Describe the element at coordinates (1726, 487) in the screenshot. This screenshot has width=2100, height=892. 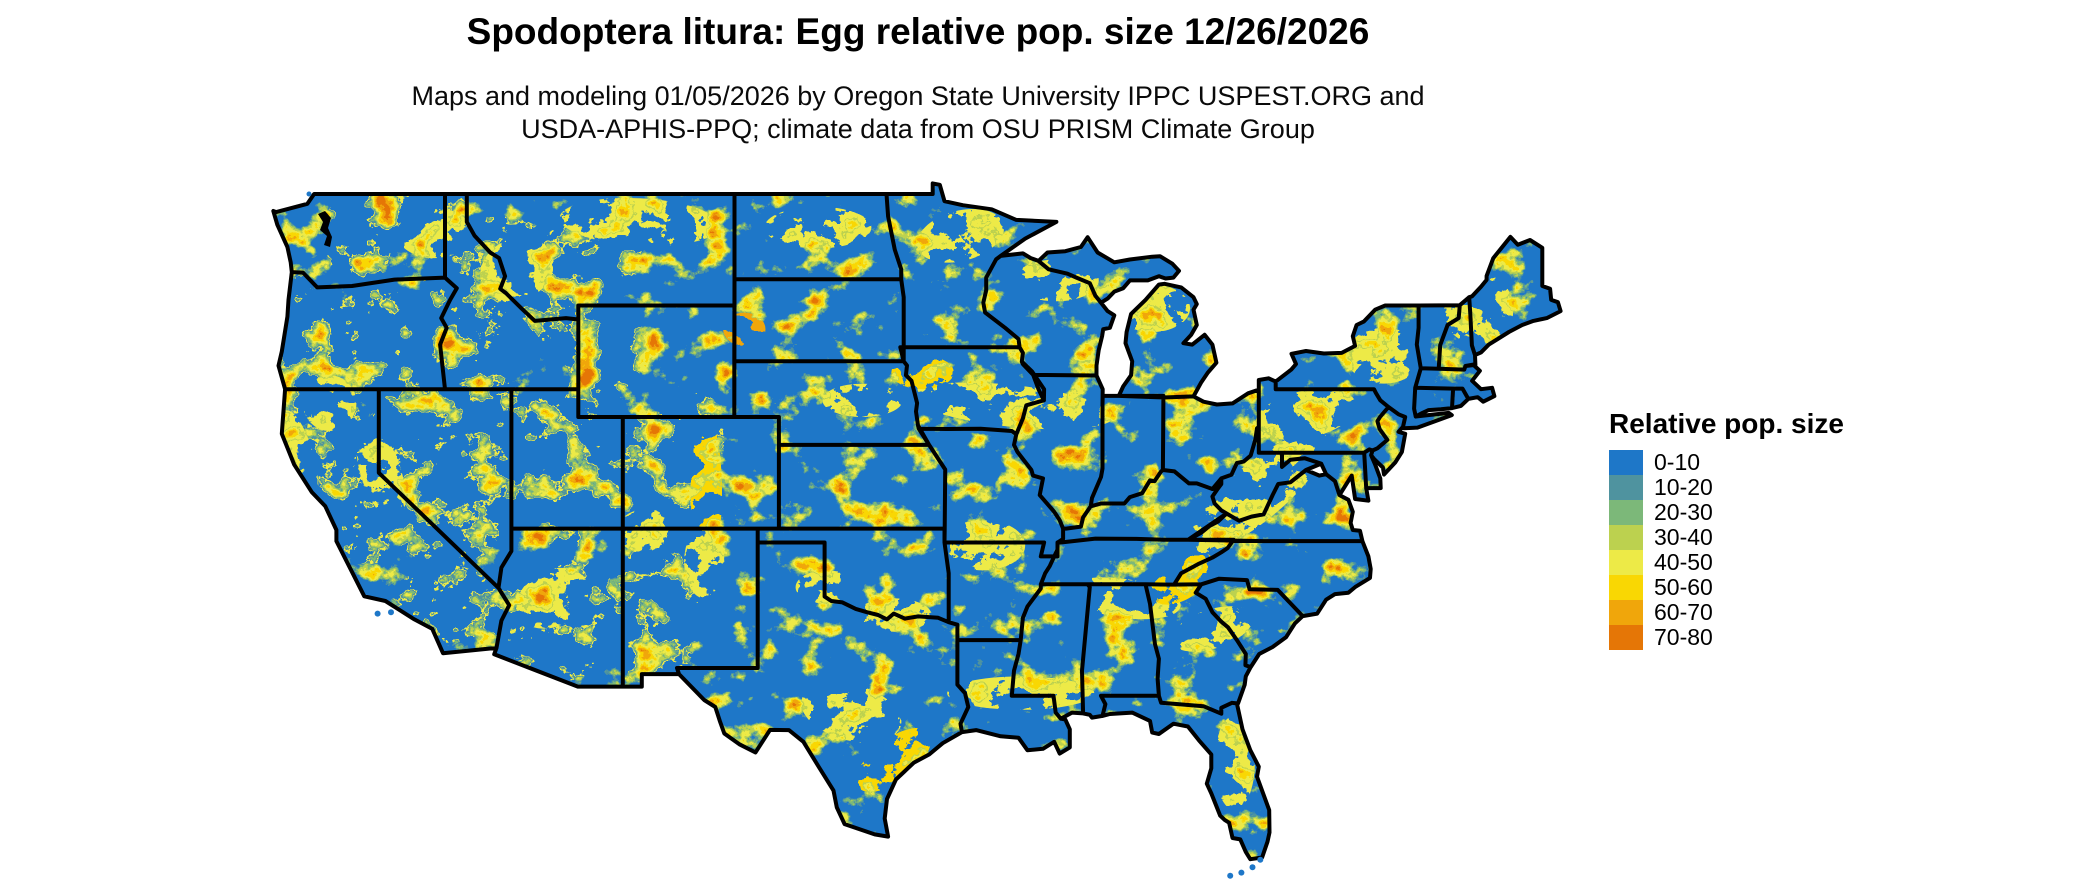
I see `legend-row: 10-20` at that location.